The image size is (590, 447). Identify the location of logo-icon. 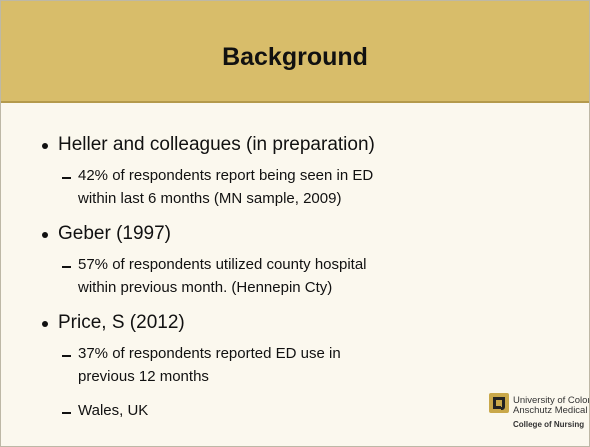
(499, 403).